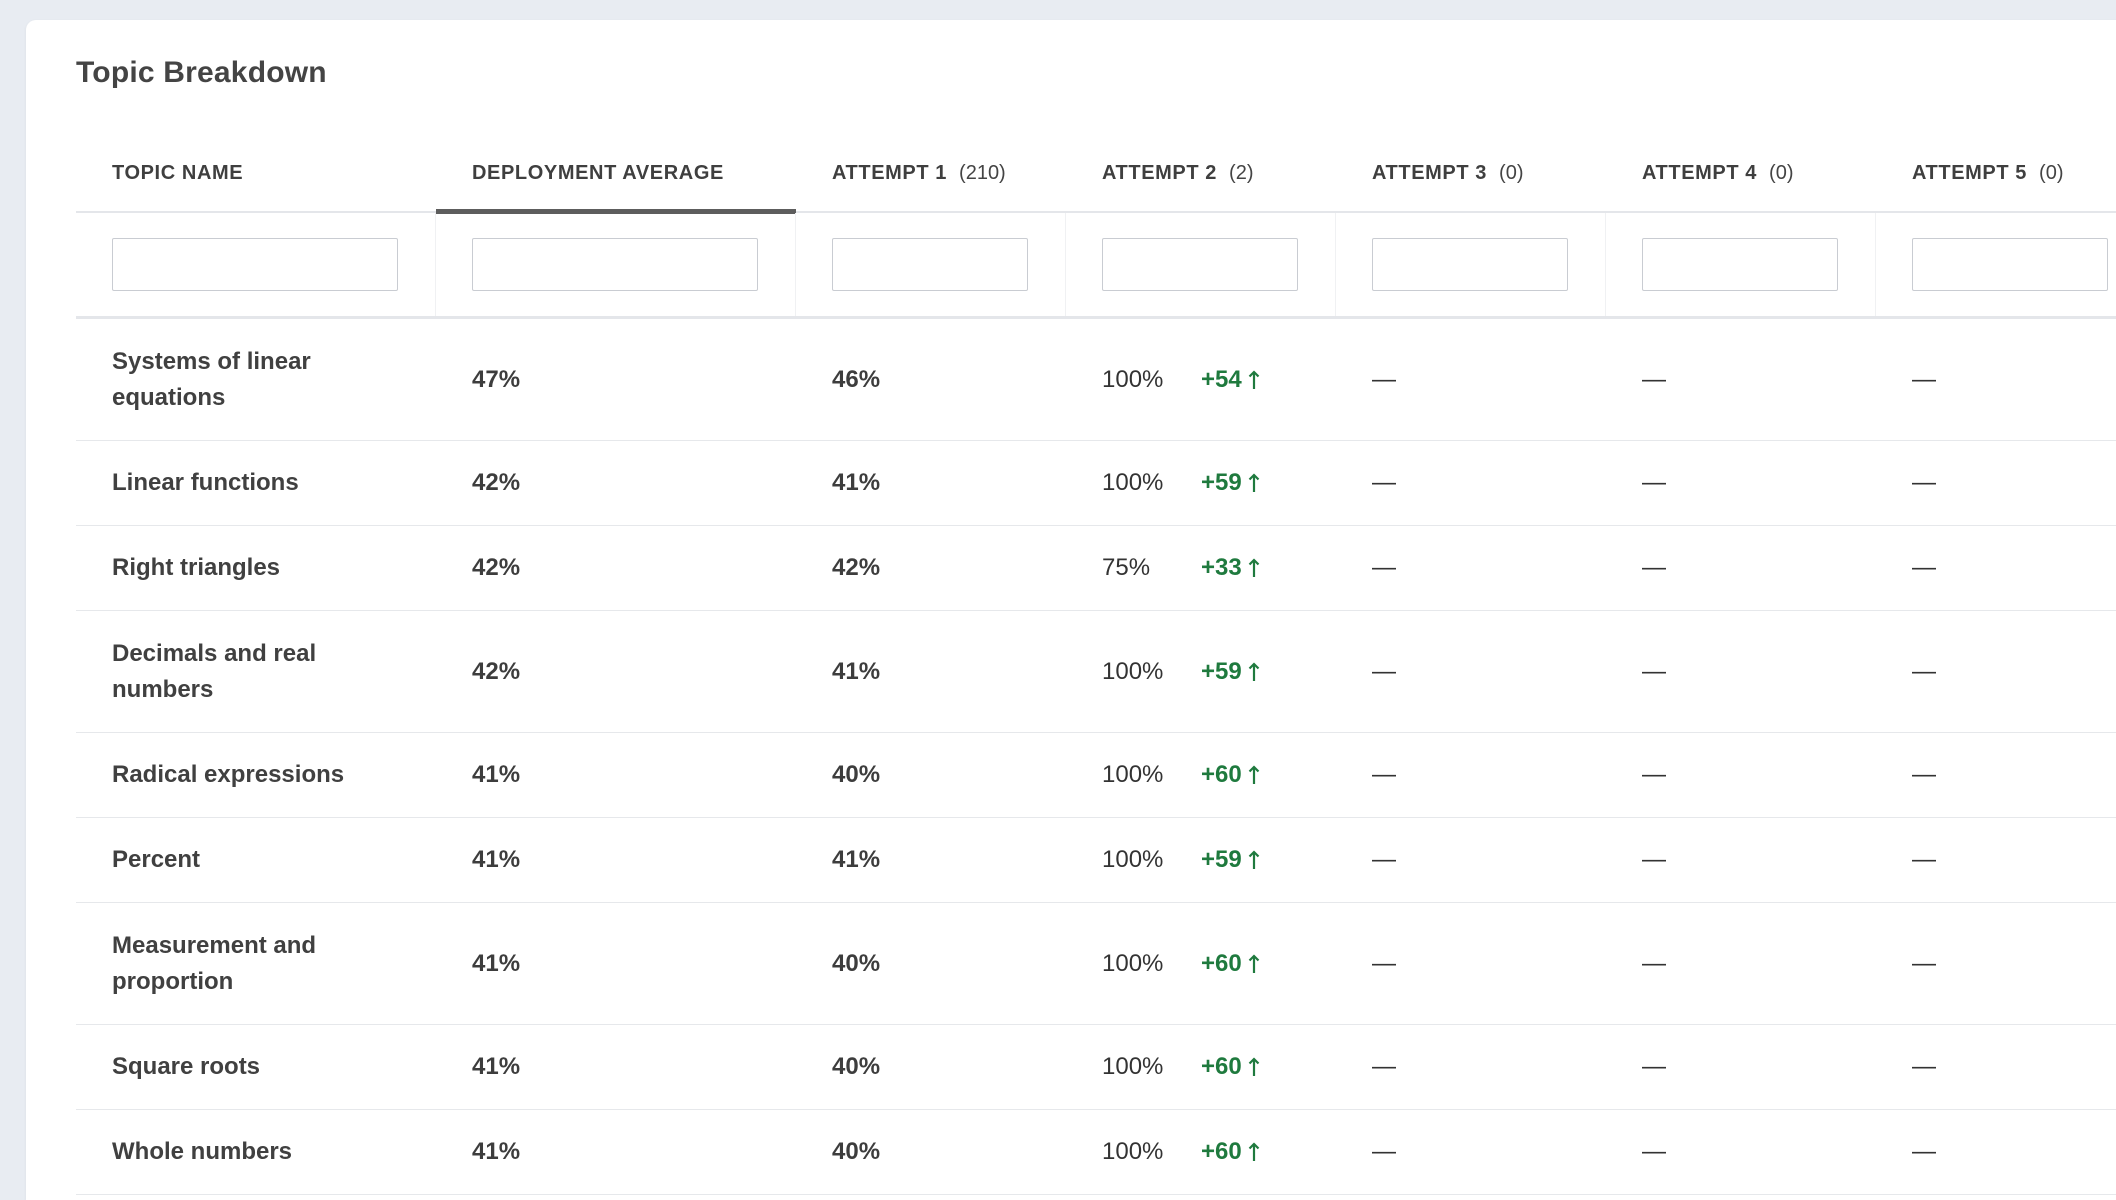 This screenshot has height=1200, width=2116. I want to click on topic-name-cell: Percent, so click(256, 860).